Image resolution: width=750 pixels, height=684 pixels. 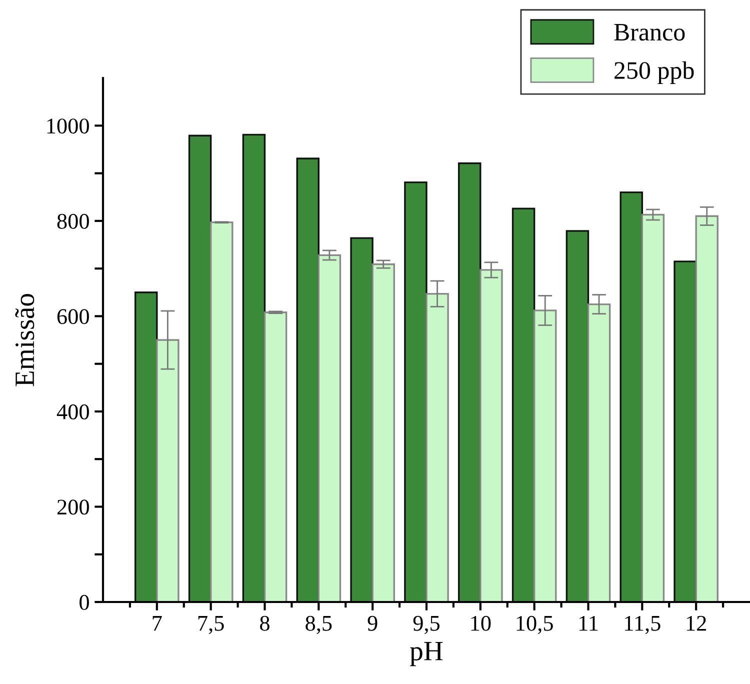 I want to click on x-tick-label: 11, so click(x=589, y=623).